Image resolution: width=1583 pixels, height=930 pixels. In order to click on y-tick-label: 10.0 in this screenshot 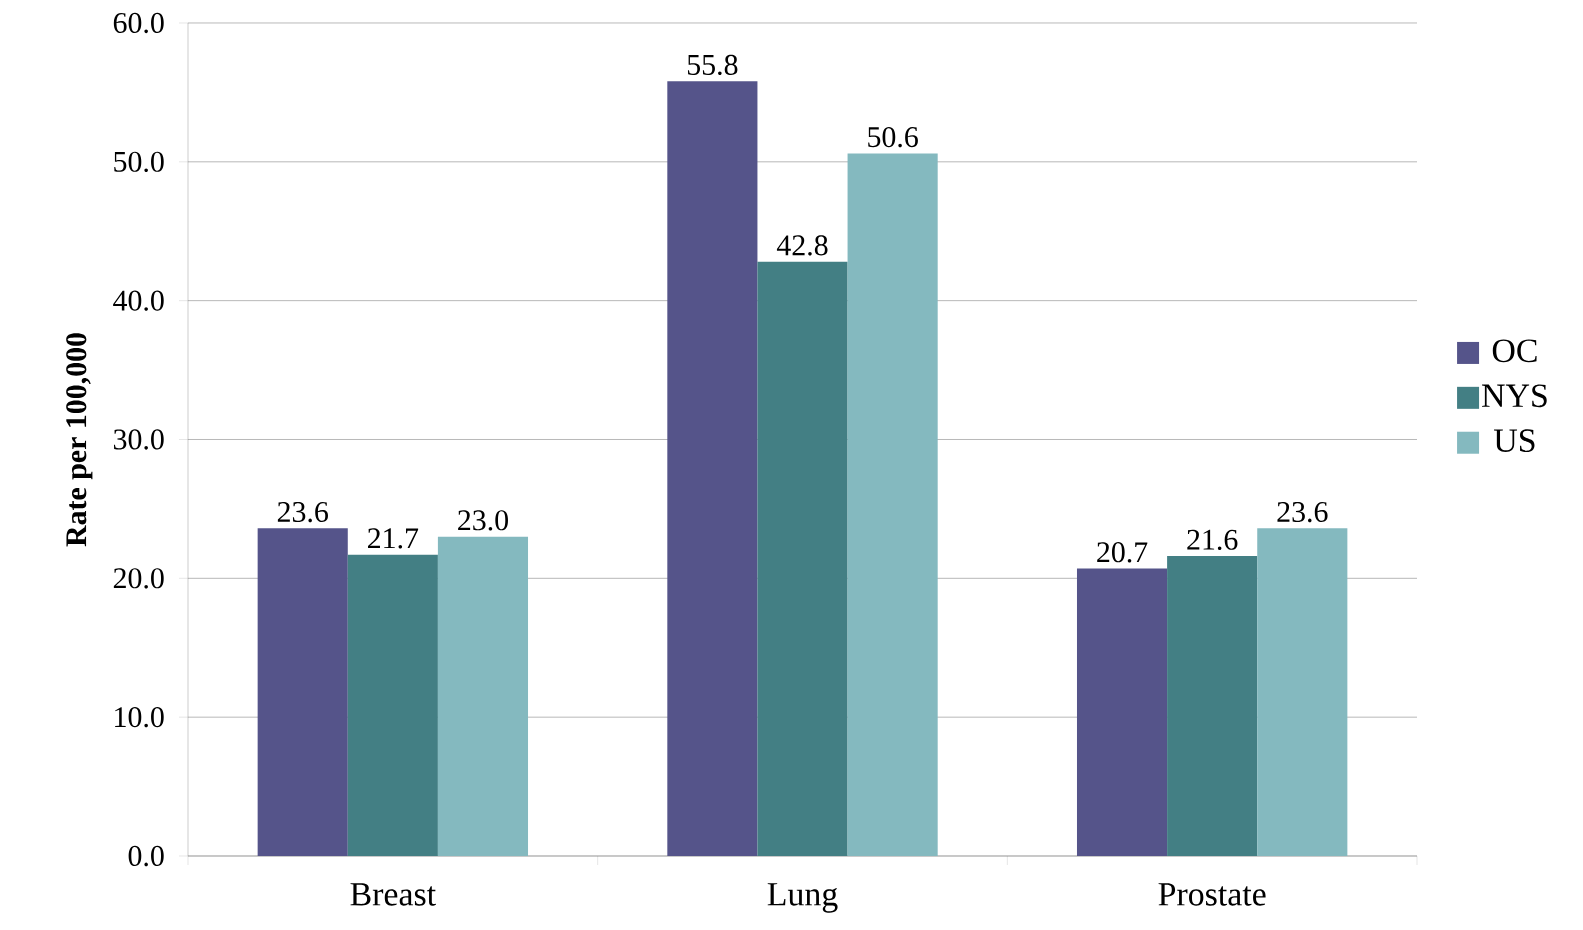, I will do `click(139, 717)`.